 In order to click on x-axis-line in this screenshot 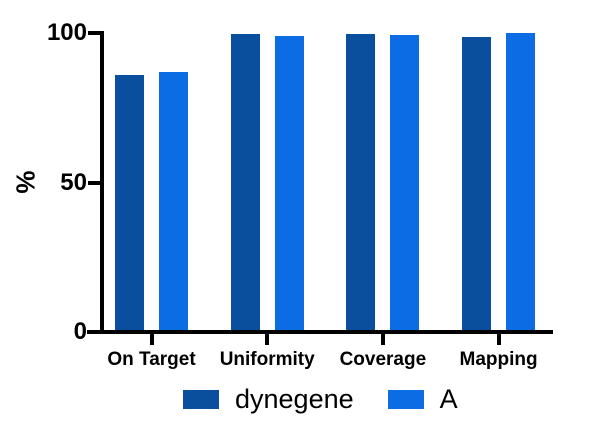, I will do `click(320, 332)`.